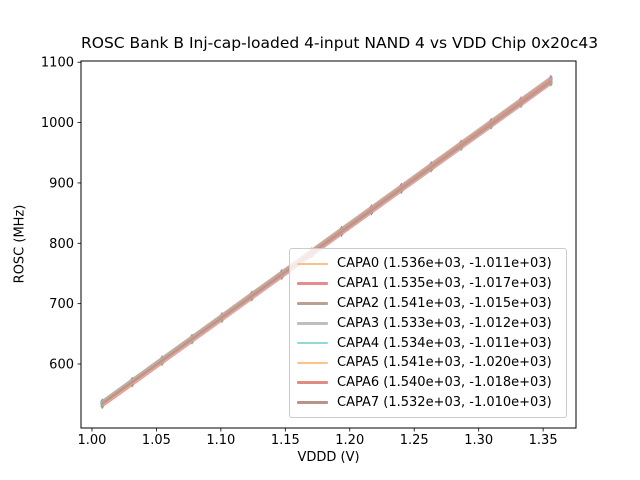 This screenshot has width=640, height=480. Describe the element at coordinates (312, 363) in the screenshot. I see `capa5-swatch-line` at that location.